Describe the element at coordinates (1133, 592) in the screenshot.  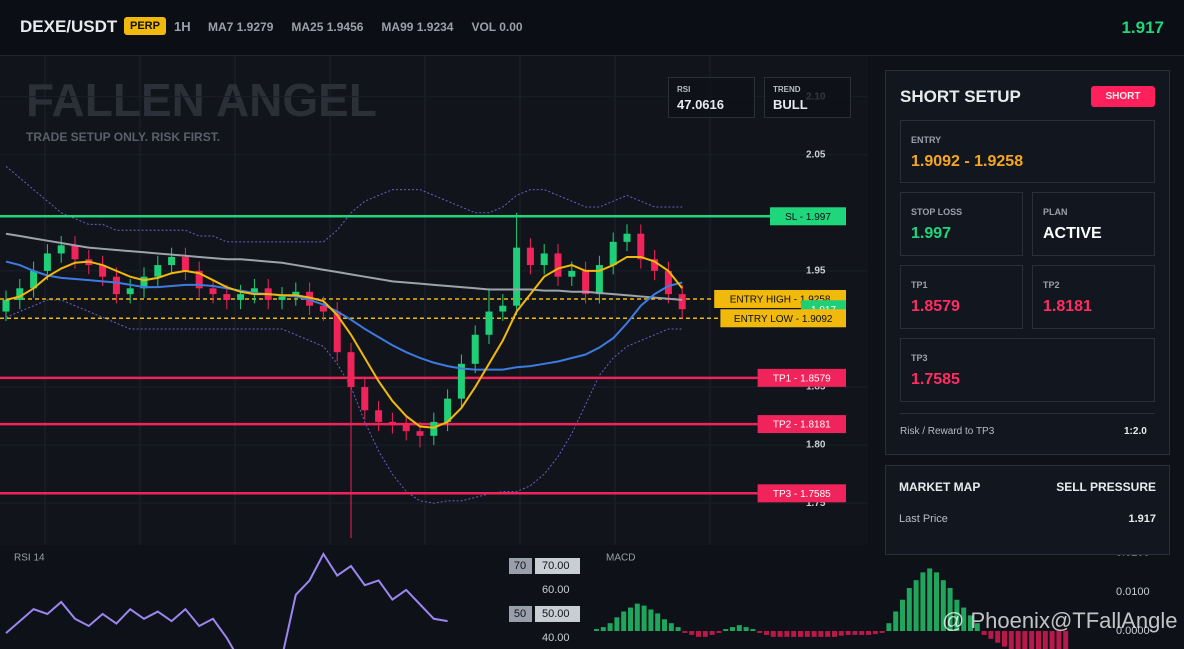
I see `y-tick-label: 0.0100` at that location.